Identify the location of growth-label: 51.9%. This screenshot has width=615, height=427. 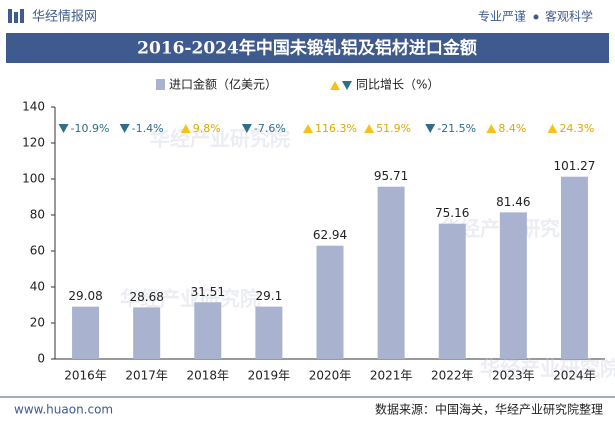
(393, 128).